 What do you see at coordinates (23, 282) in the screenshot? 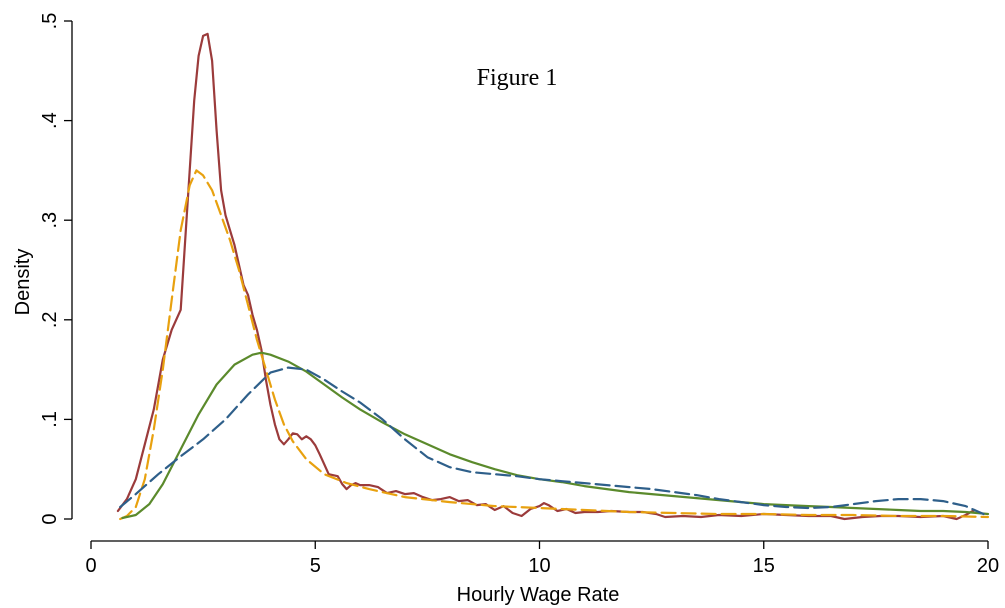
I see `y-axis-title: Density` at bounding box center [23, 282].